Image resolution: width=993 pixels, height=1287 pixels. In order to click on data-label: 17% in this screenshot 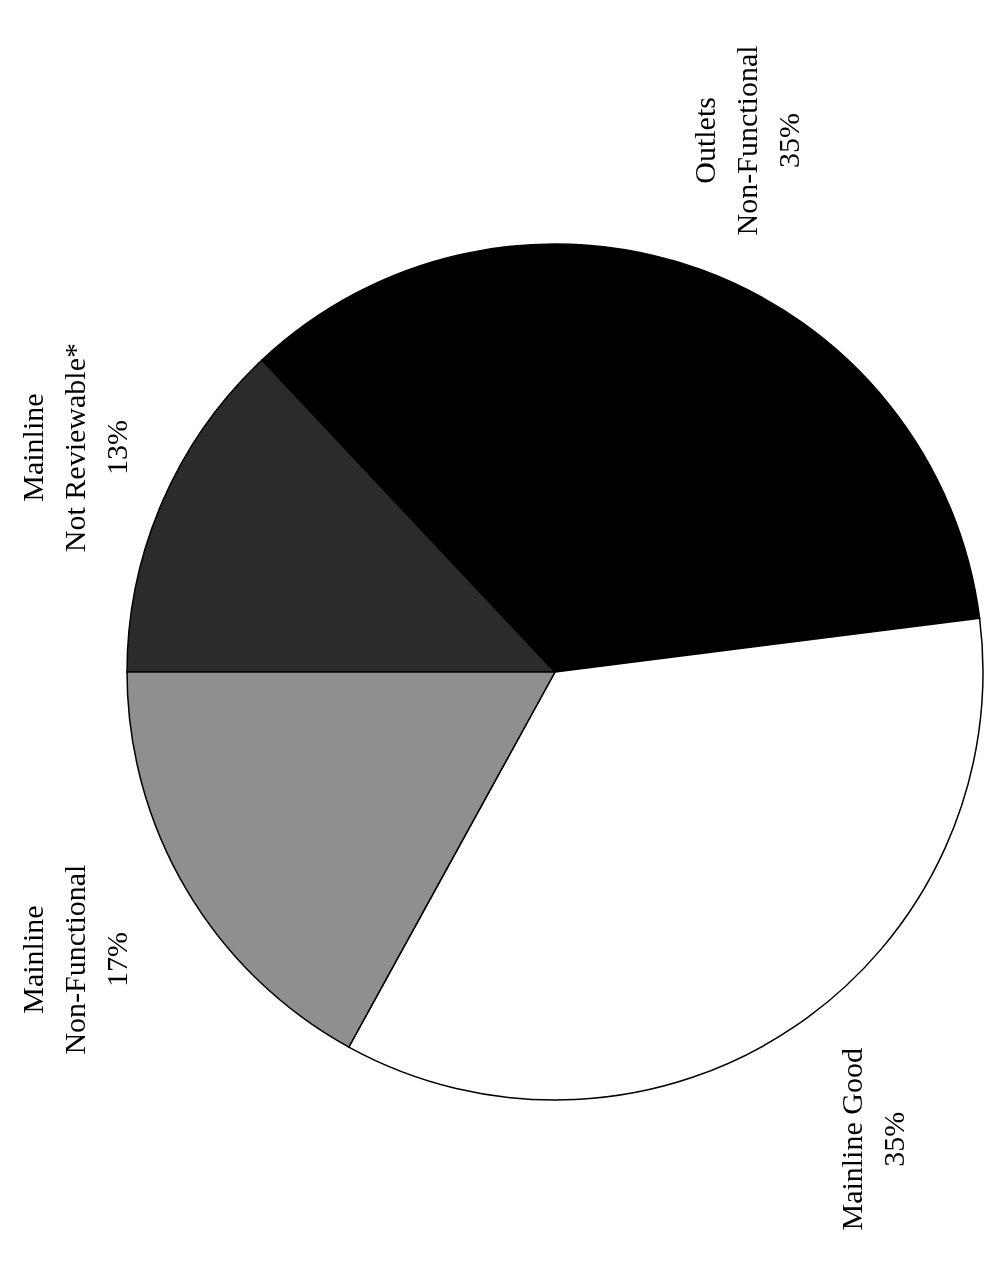, I will do `click(117, 960)`.